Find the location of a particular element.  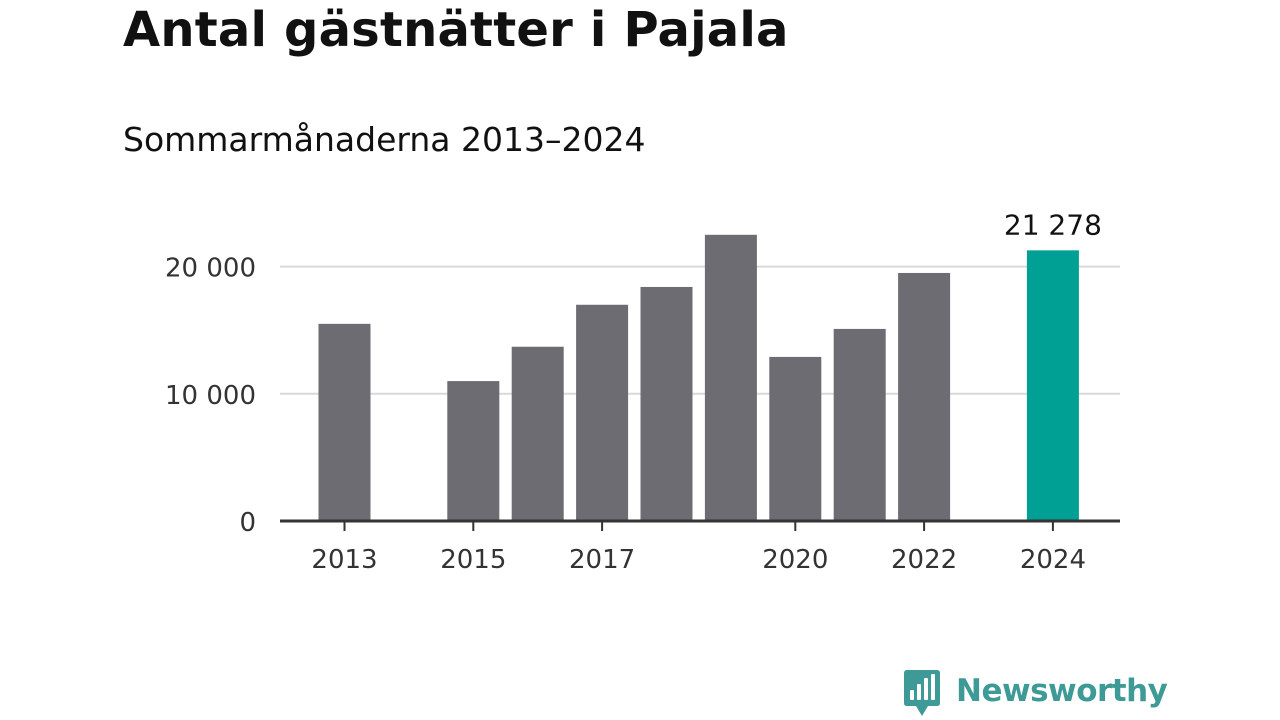

bar-value-label: 21 278 is located at coordinates (1053, 224).